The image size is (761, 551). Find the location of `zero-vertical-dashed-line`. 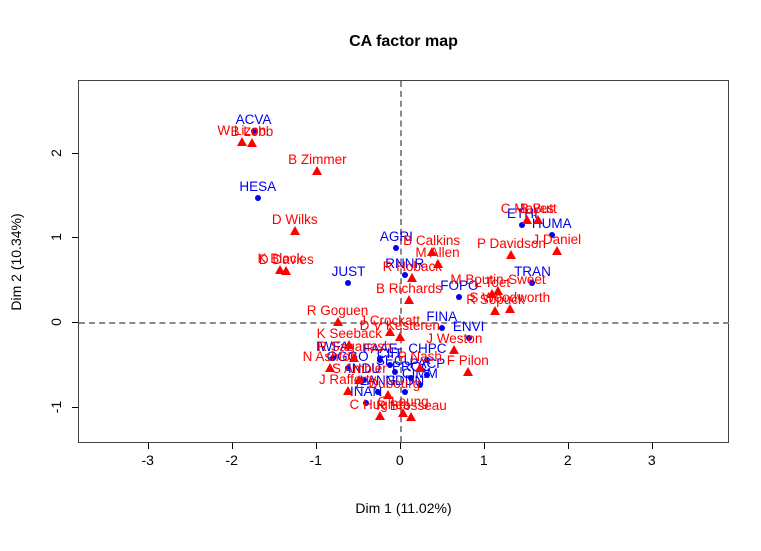

zero-vertical-dashed-line is located at coordinates (401, 261).